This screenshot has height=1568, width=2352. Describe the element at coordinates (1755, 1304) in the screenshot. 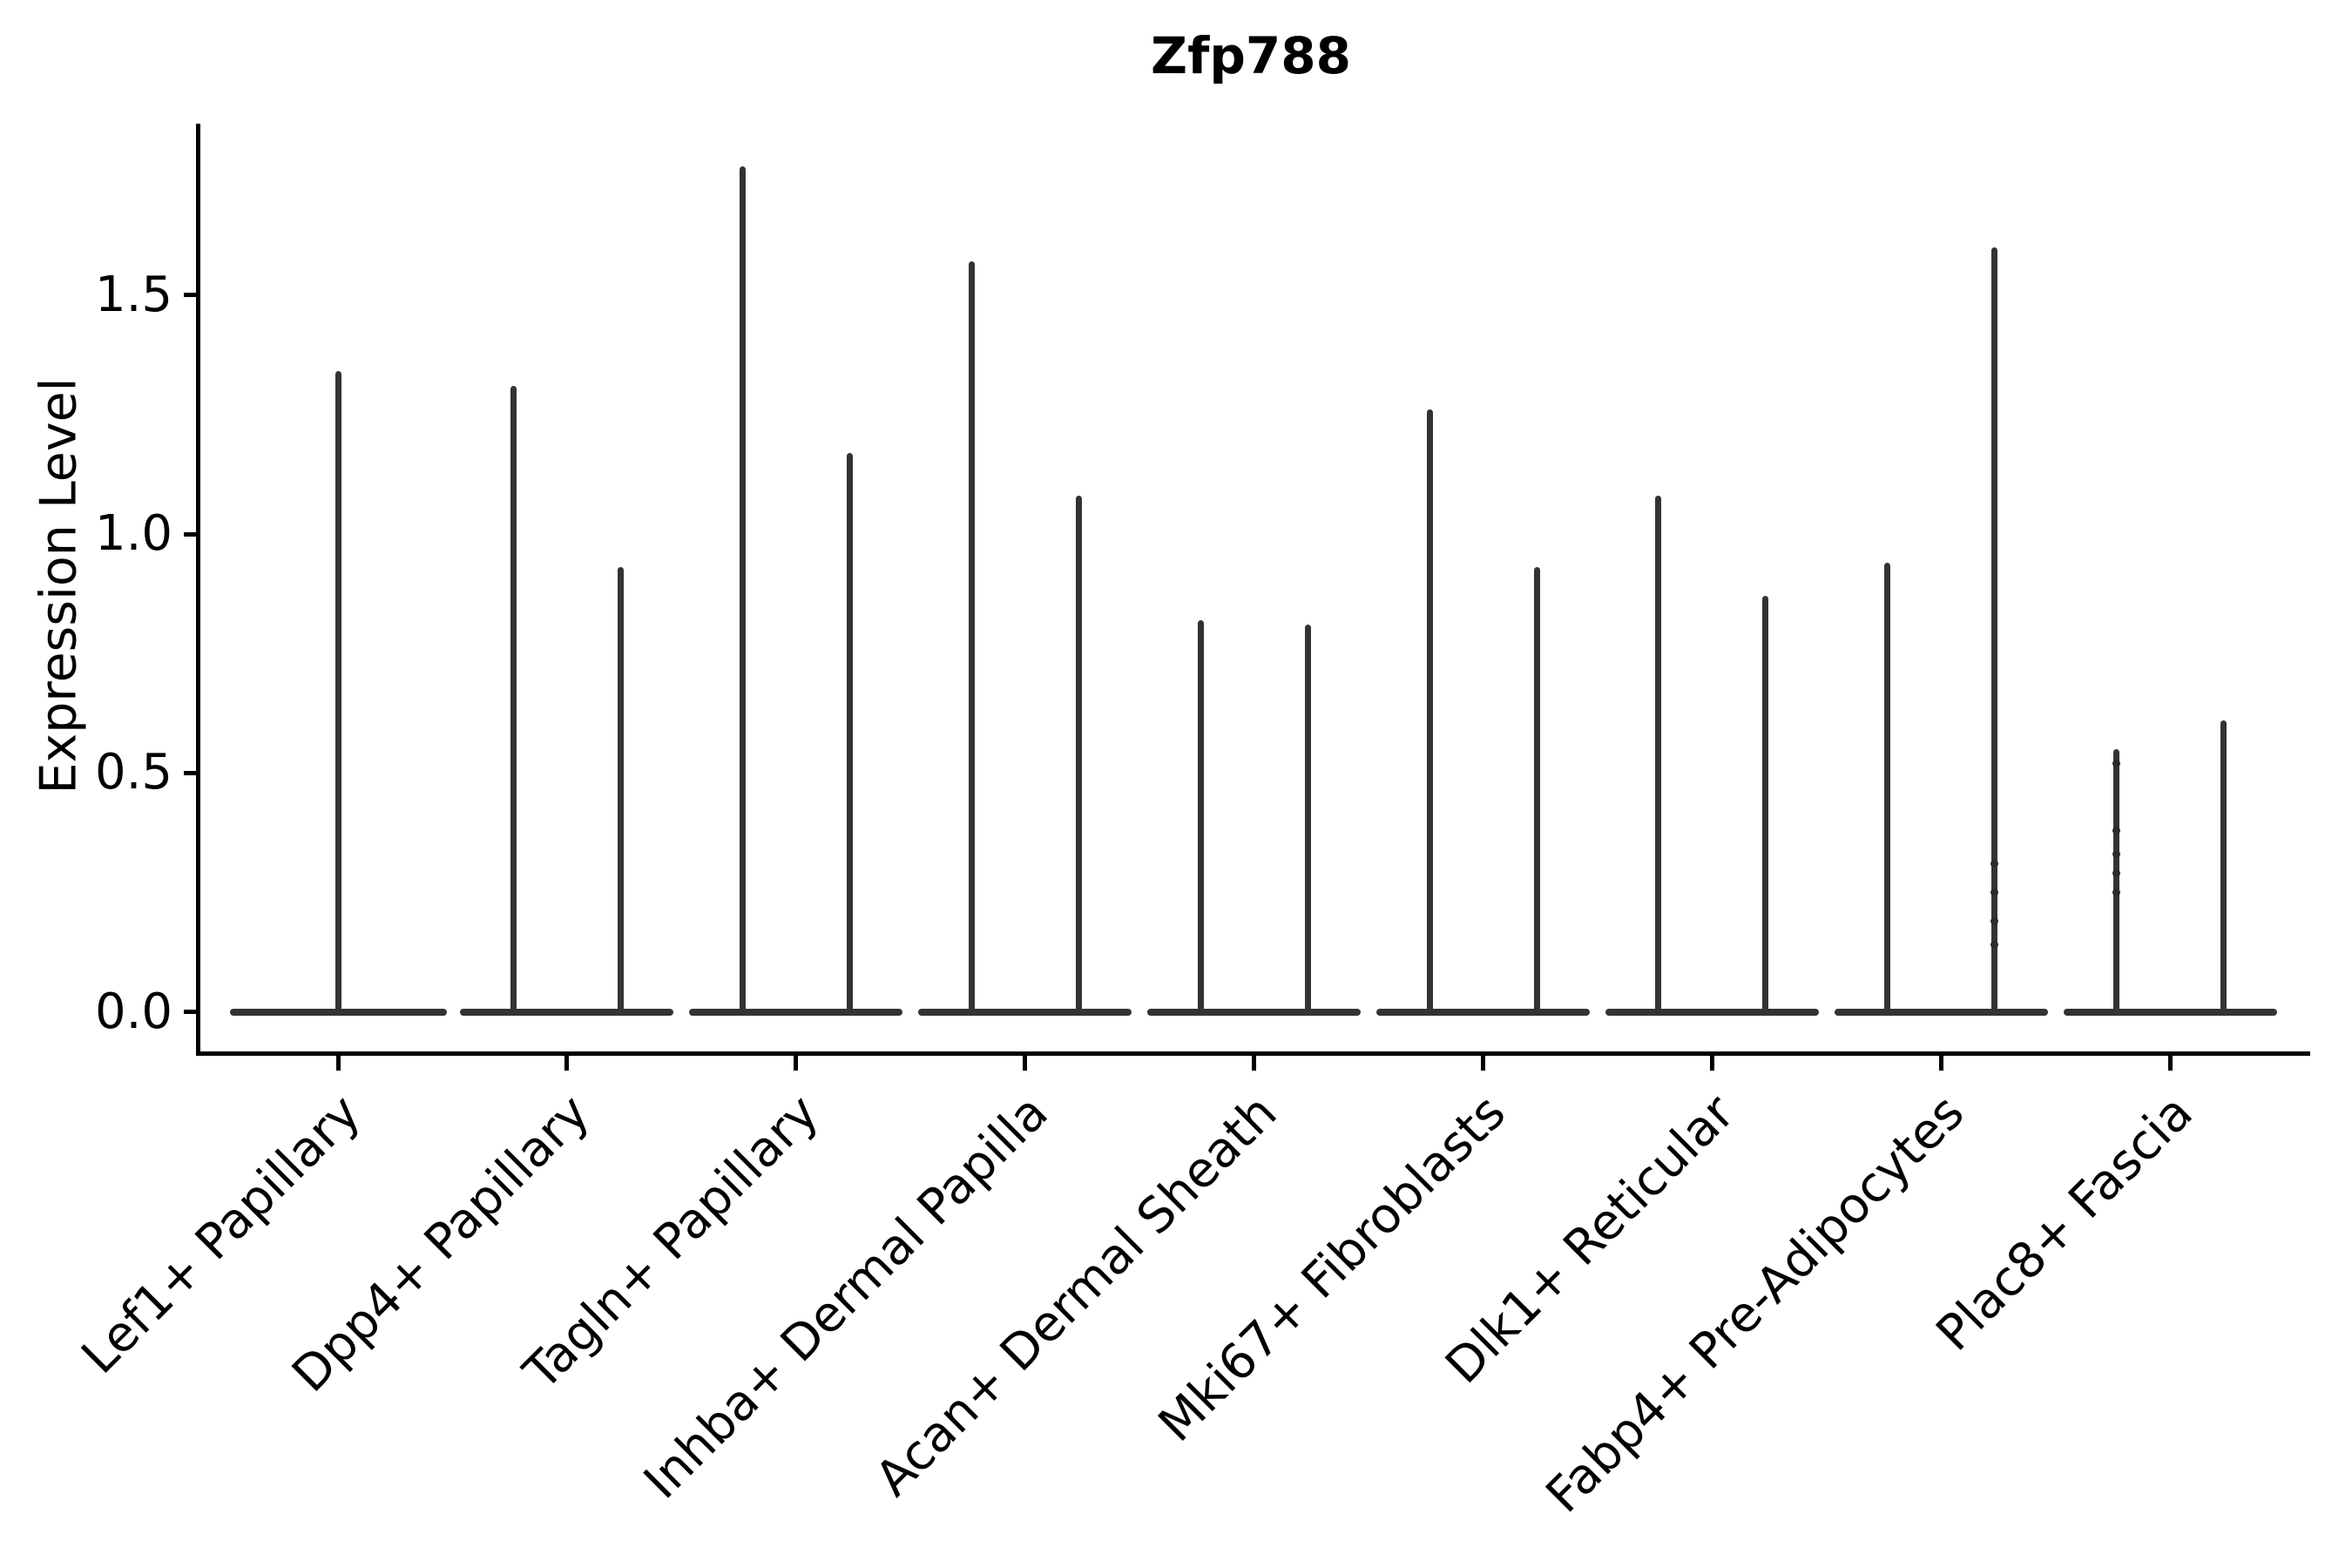

I see `x-tick-label-7: Fabp4+ Pre-Adipocytes` at that location.